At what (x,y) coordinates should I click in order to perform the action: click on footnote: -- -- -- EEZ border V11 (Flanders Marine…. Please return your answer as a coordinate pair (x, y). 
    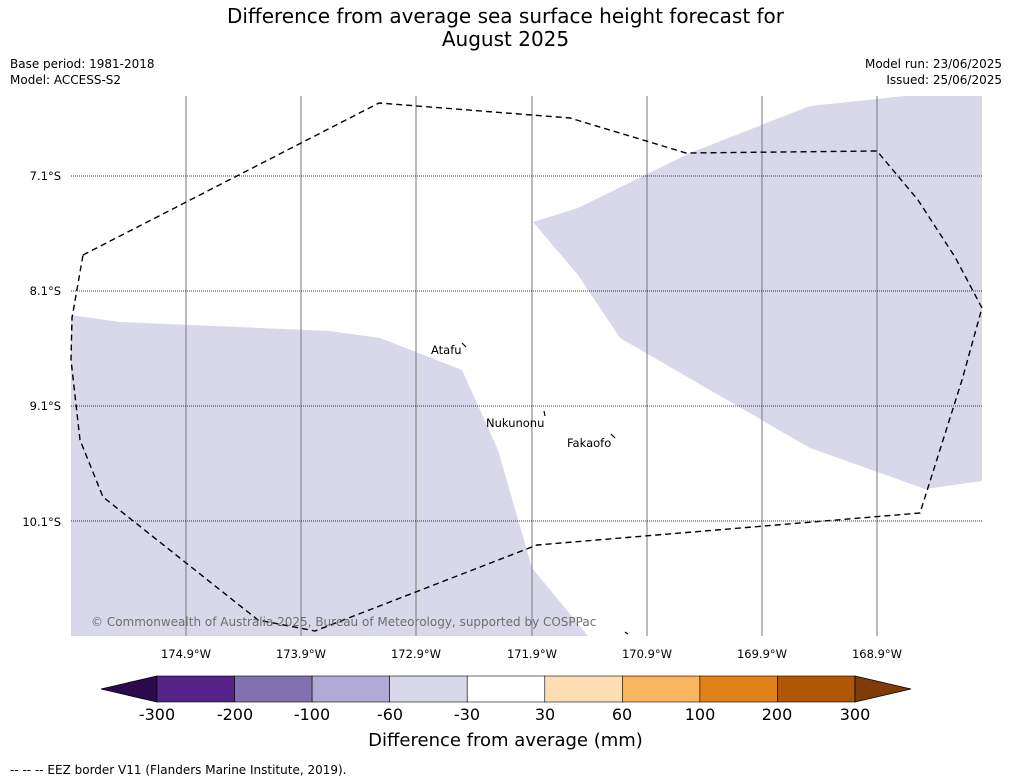
    Looking at the image, I should click on (178, 770).